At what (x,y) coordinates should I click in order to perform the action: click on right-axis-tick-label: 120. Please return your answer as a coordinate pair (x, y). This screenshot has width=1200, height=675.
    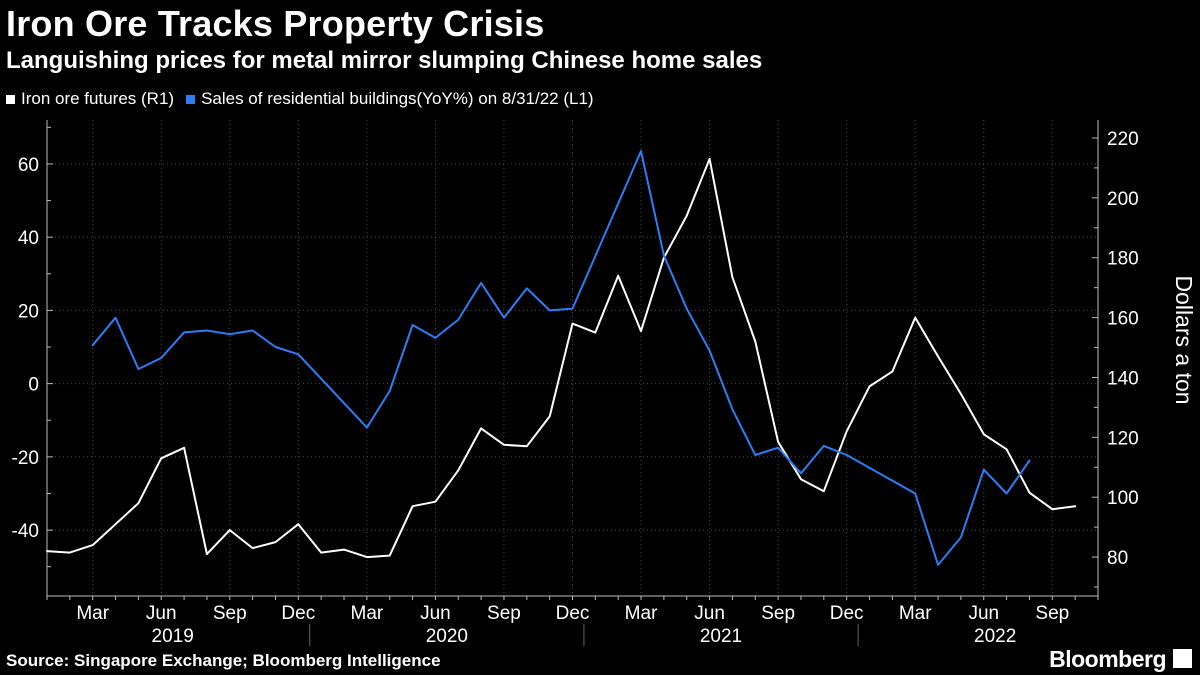
    Looking at the image, I should click on (1123, 438).